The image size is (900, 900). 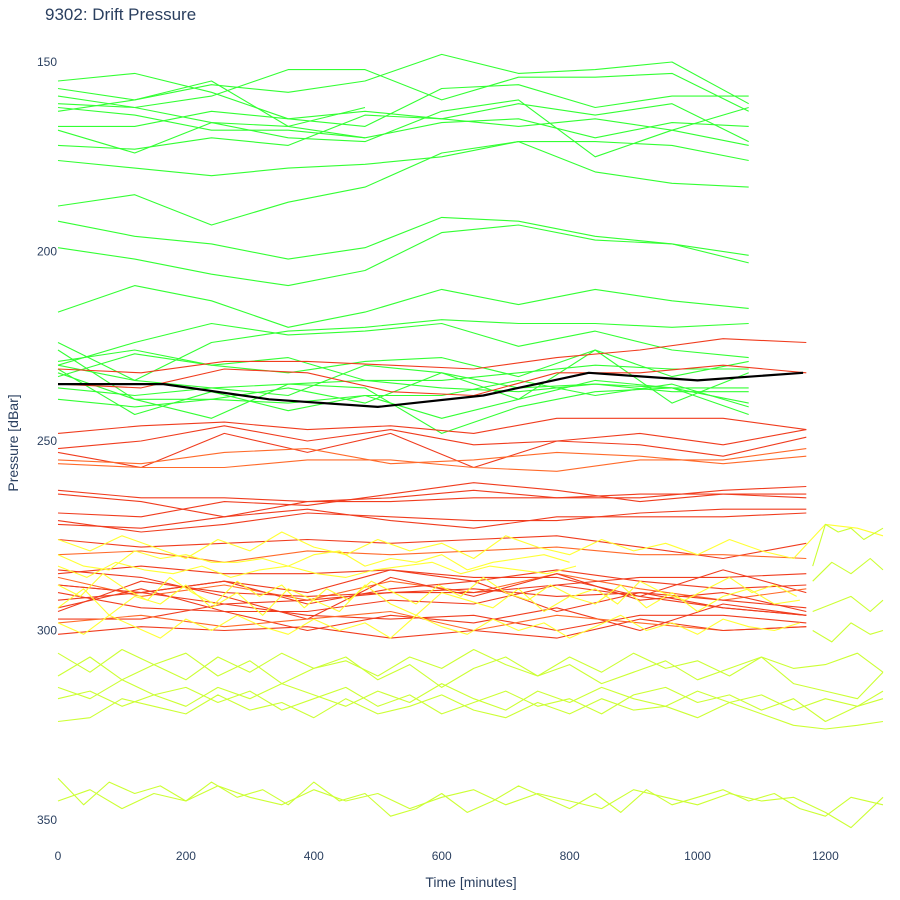 What do you see at coordinates (314, 856) in the screenshot?
I see `x-tick-label: 400` at bounding box center [314, 856].